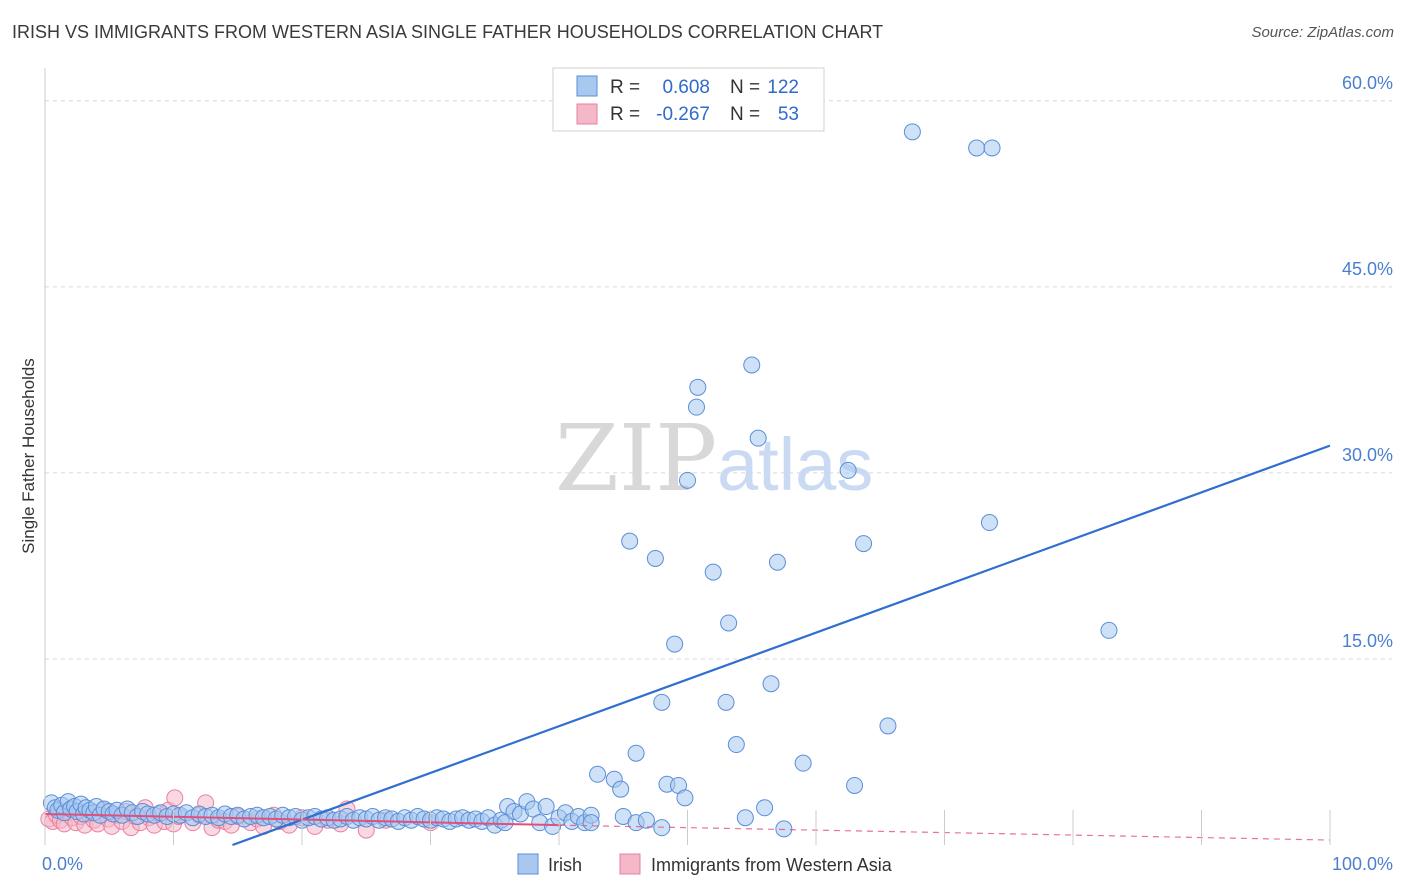  I want to click on legend-r-label-western-asia: R =, so click(625, 114).